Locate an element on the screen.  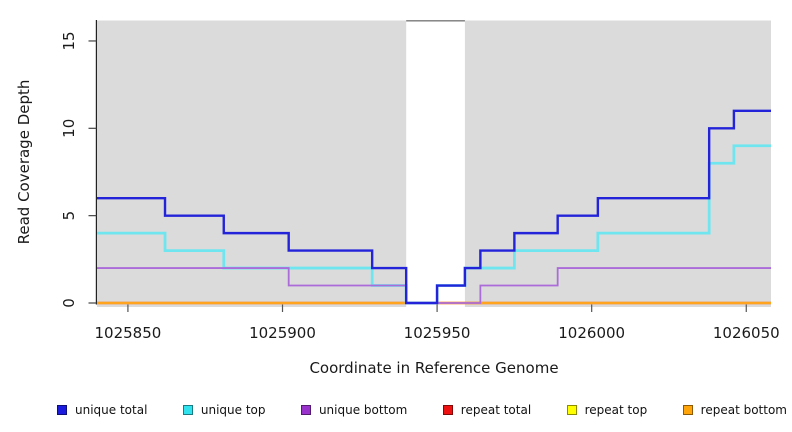
legend-item: unique bottom is located at coordinates (354, 410).